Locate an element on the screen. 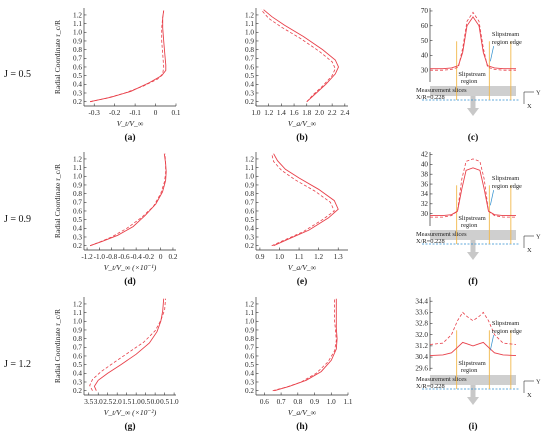  x-tick-label: 1.2 is located at coordinates (318, 257).